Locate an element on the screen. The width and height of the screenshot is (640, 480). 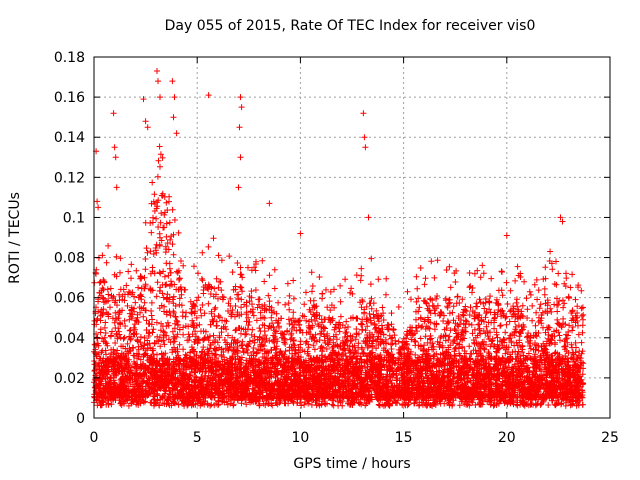
x-axis-label: GPS time / hours is located at coordinates (352, 464).